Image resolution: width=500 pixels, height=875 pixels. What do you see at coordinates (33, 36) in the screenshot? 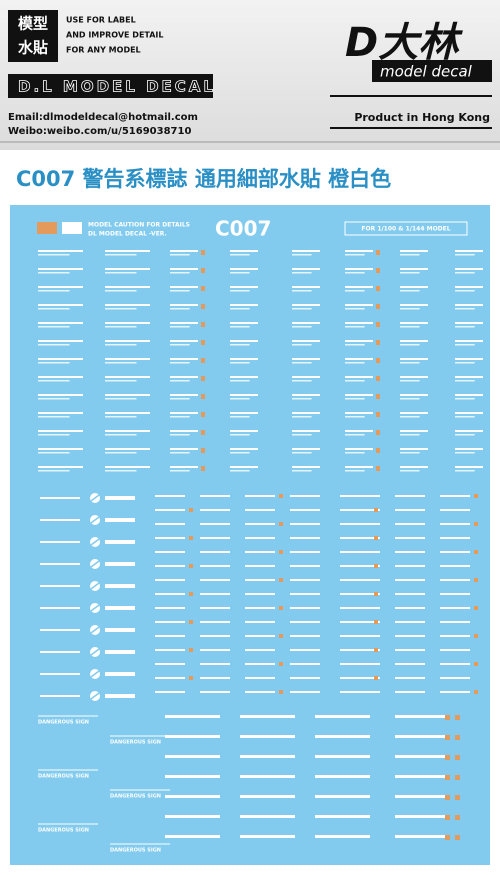
I see `badge` at bounding box center [33, 36].